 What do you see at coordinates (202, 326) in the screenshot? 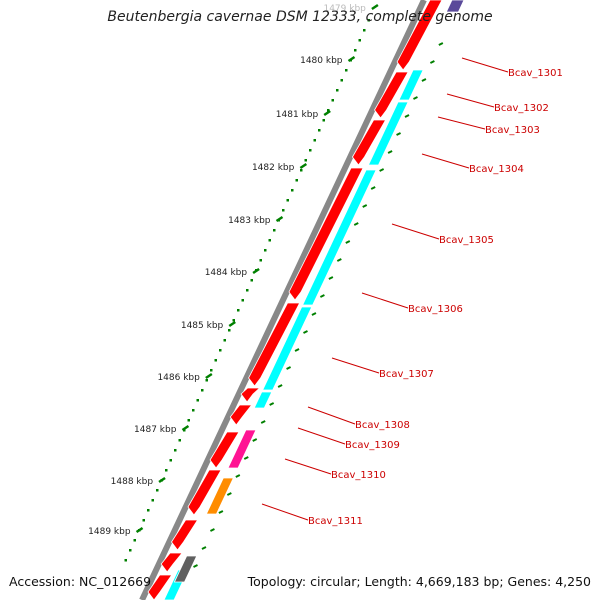
I see `kbp-label: 1485 kbp` at bounding box center [202, 326].